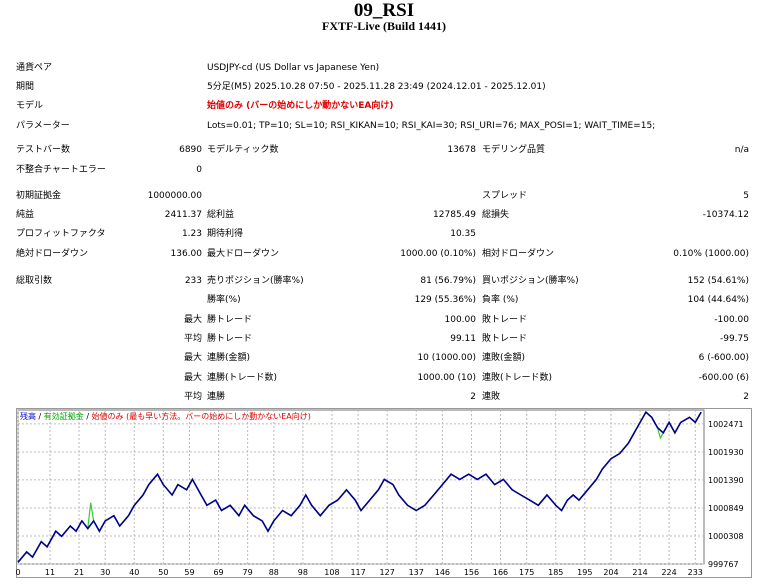 The image size is (768, 586). I want to click on x-tick-label: 185, so click(555, 572).